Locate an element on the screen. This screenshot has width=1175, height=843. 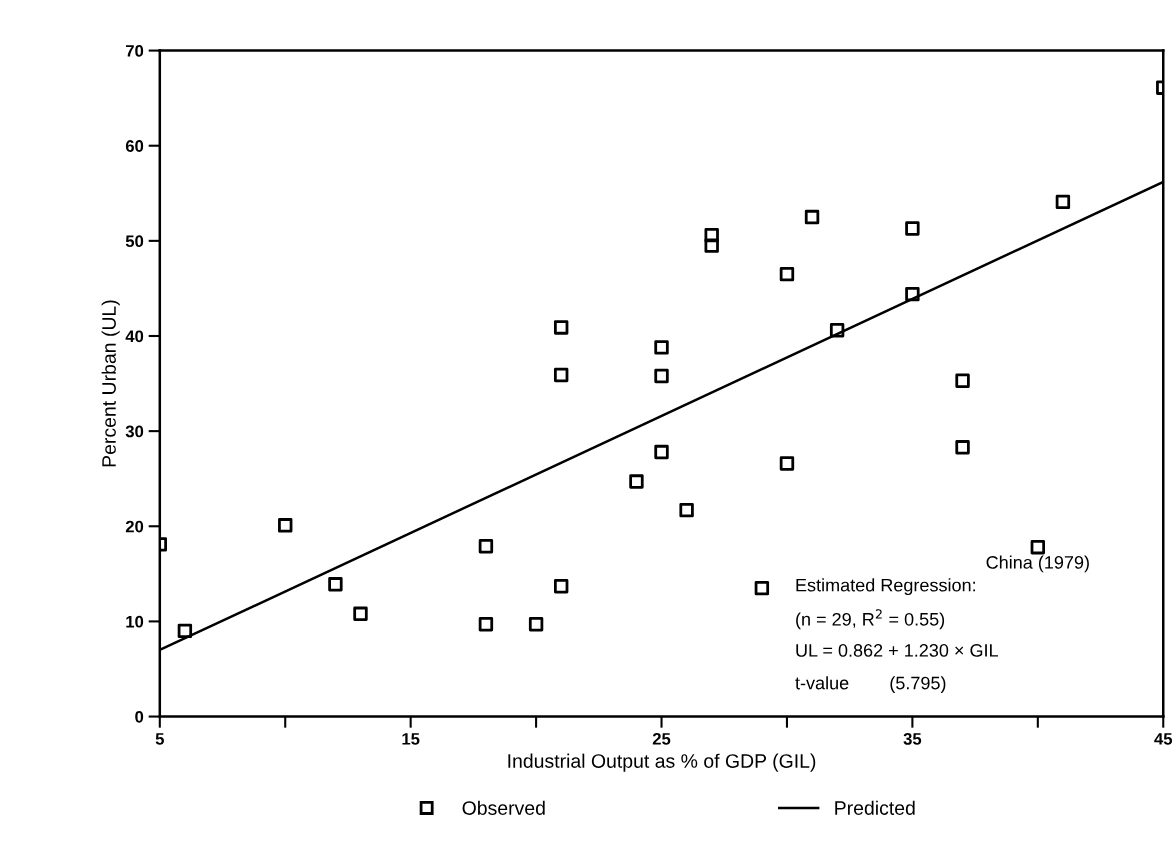
y-tick-label: 60 is located at coordinates (134, 146).